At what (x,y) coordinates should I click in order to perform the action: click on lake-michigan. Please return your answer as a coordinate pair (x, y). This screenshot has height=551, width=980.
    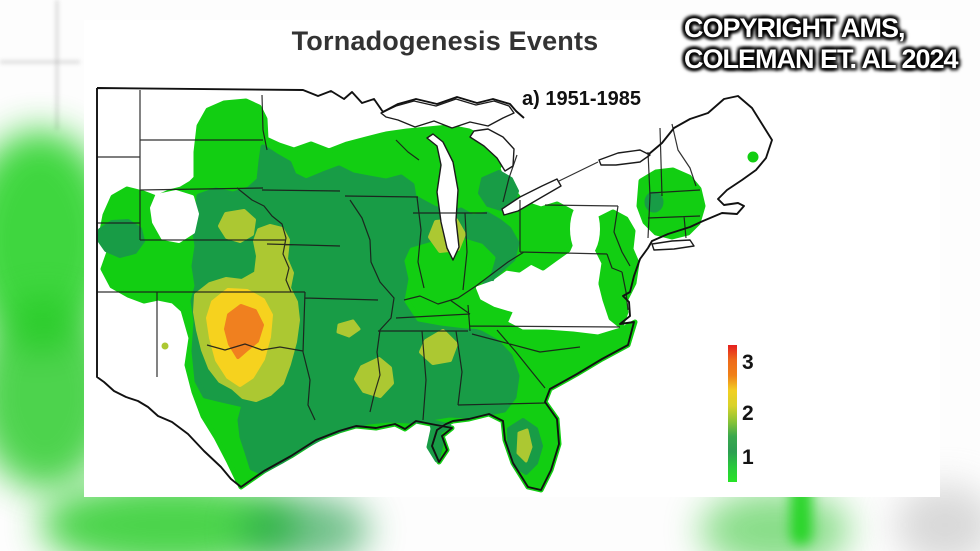
    Looking at the image, I should click on (443, 197).